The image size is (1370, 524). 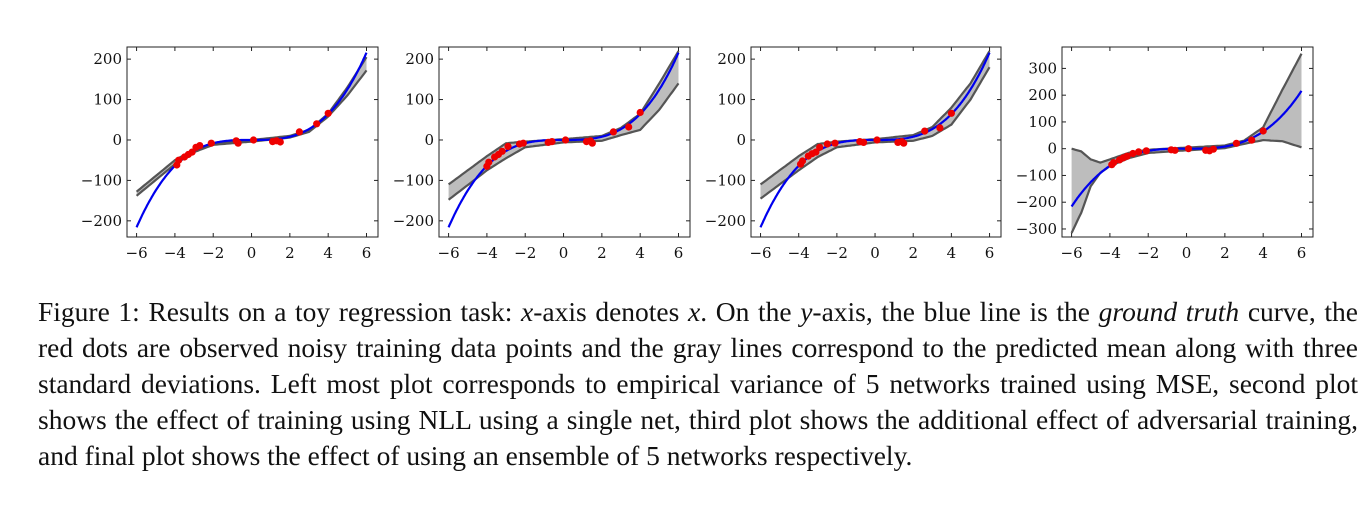 I want to click on plot-panel-4: −6 −4 −2 0 2 4 6 −300 −200 −100 0 100 200 300, so click(x=1165, y=154).